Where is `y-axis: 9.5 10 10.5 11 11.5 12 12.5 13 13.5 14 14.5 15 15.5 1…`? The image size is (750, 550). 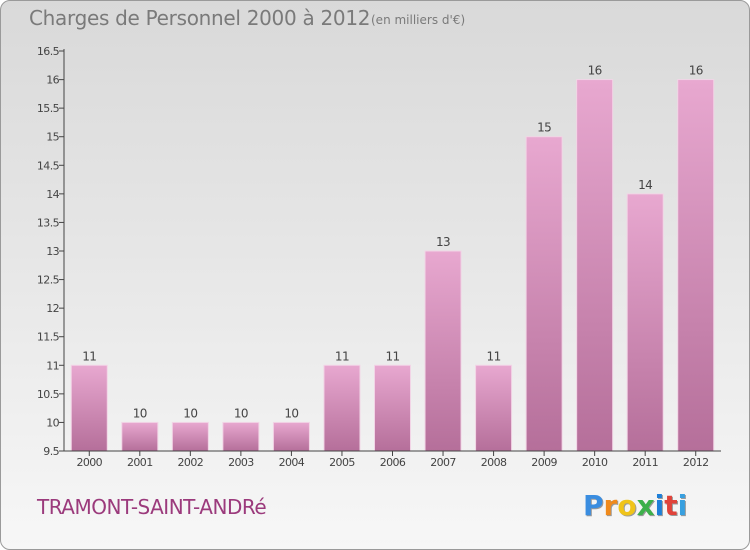
y-axis: 9.5 10 10.5 11 11.5 12 12.5 13 13.5 14 14.5 15 15.5 1… is located at coordinates (51, 251).